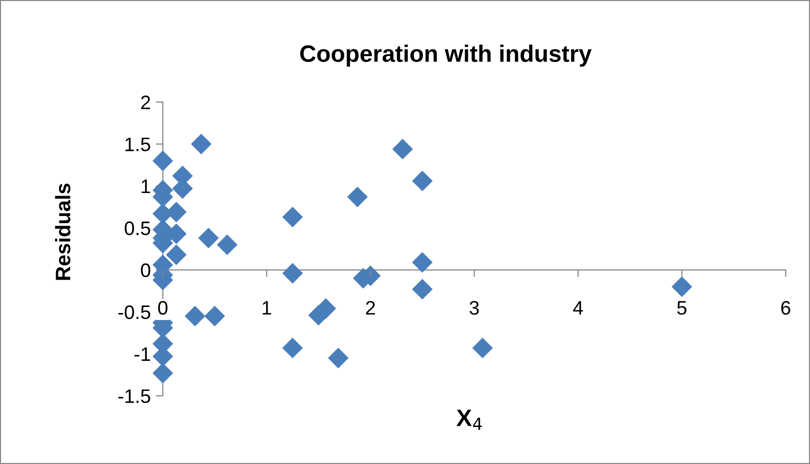 The image size is (810, 464). Describe the element at coordinates (137, 145) in the screenshot. I see `y-tick-label: 1.5` at that location.